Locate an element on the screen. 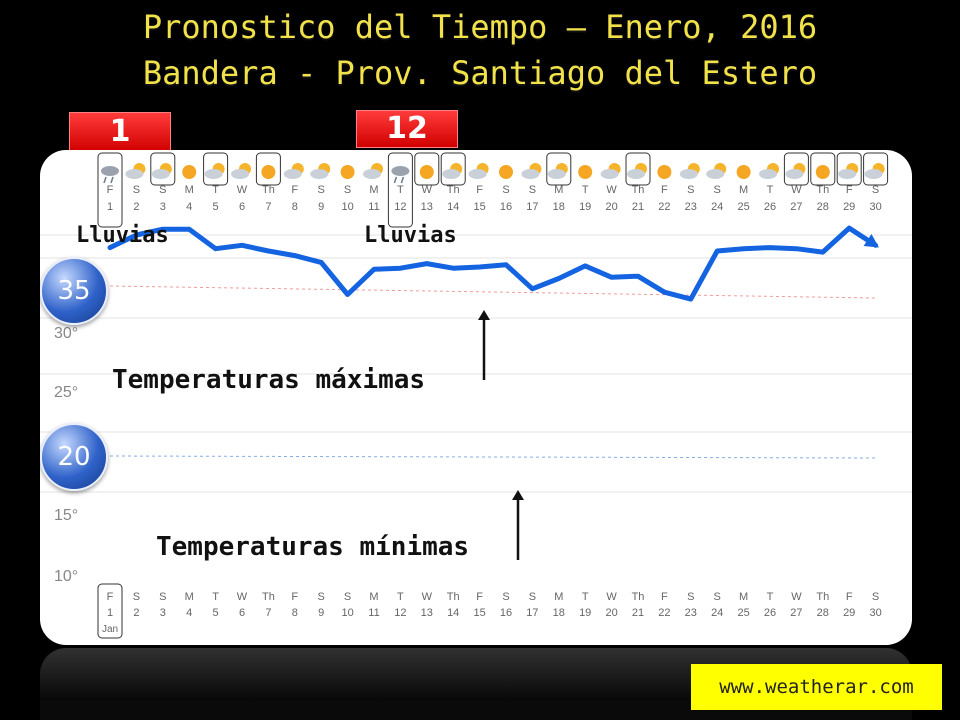 This screenshot has width=960, height=720. min-temp-badge: 20 is located at coordinates (74, 457).